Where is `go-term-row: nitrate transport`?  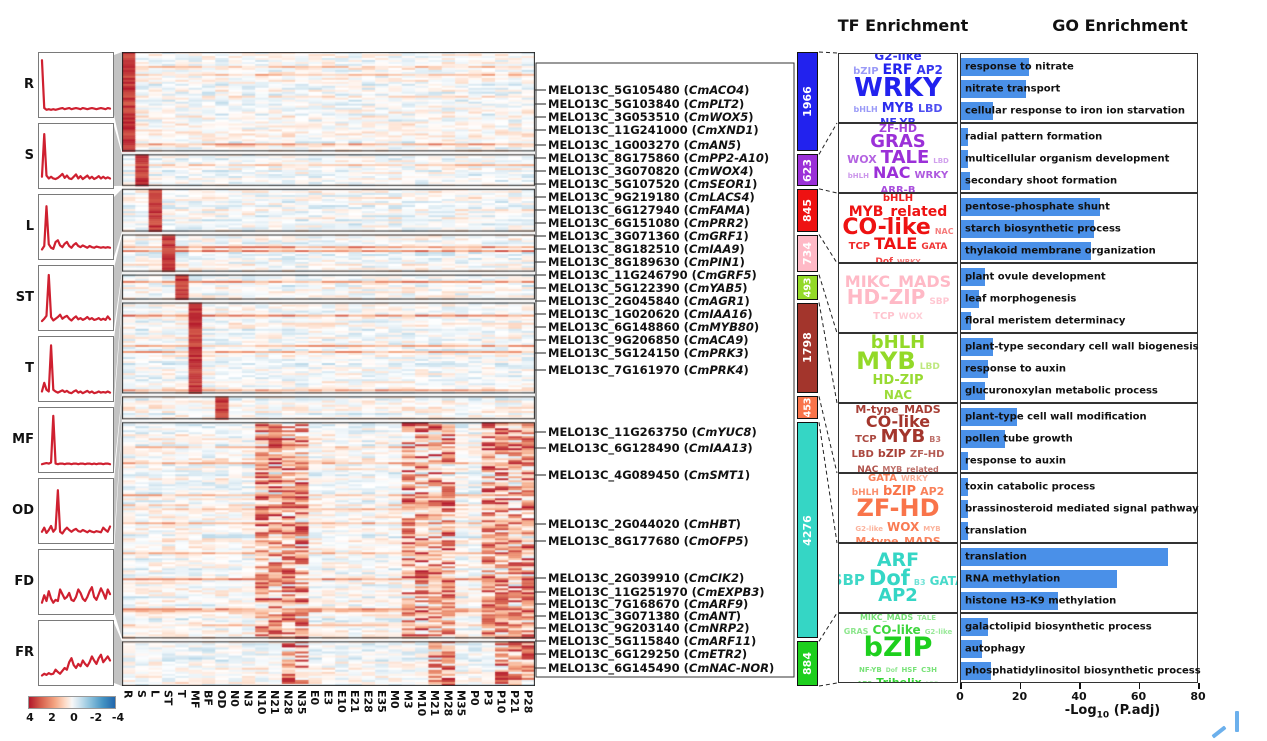
go-term-row: nitrate transport is located at coordinates (1079, 89).